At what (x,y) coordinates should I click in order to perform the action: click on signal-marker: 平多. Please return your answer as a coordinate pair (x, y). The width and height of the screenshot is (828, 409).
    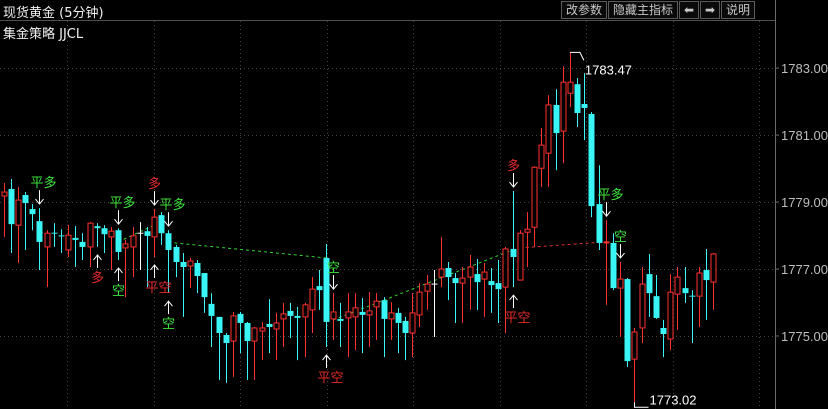
    Looking at the image, I should click on (172, 212).